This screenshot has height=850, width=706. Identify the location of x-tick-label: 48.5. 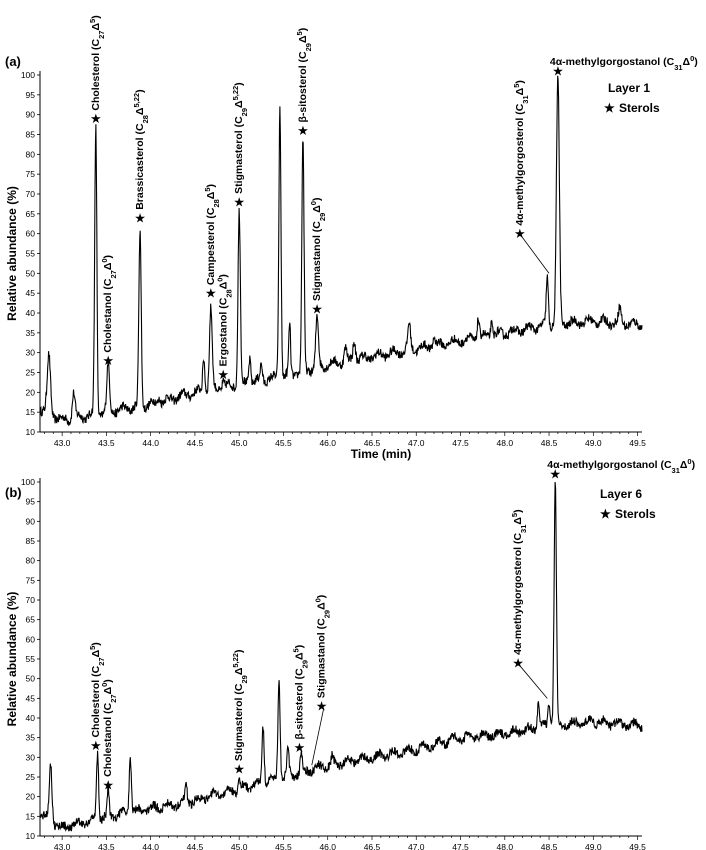
(549, 443).